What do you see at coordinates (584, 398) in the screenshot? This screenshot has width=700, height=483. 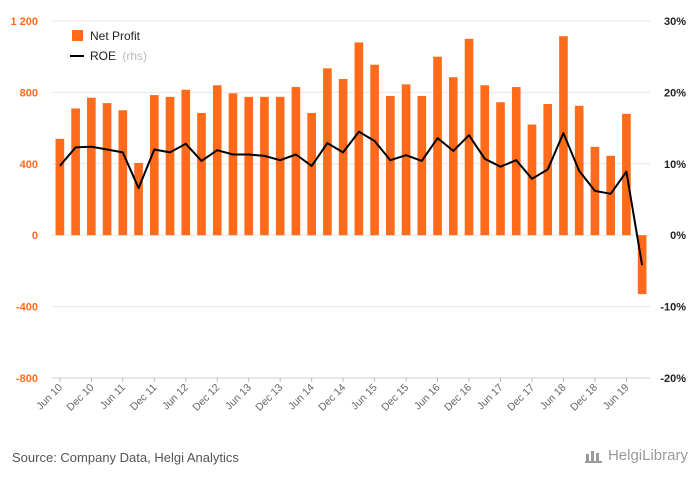 I see `x-tick-label: Dec 18` at bounding box center [584, 398].